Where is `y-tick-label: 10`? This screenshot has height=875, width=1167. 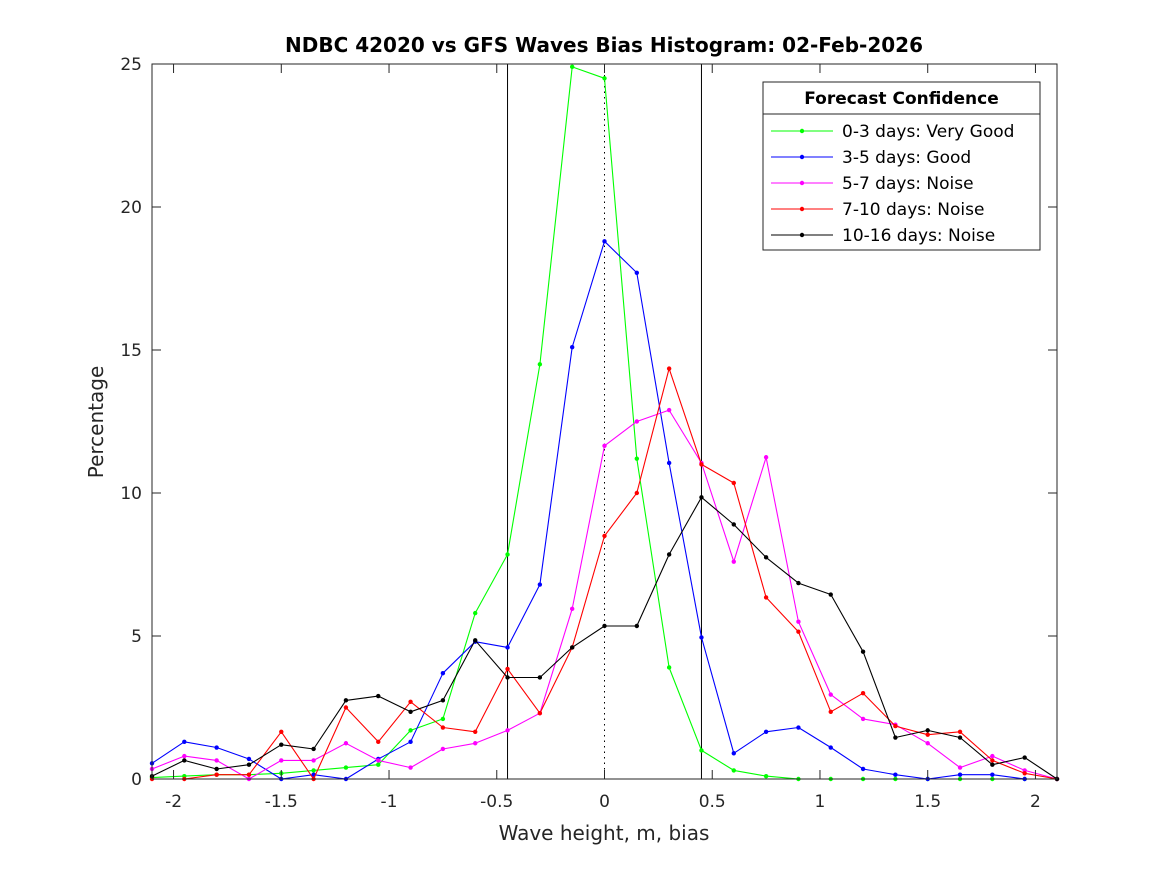 y-tick-label: 10 is located at coordinates (131, 494).